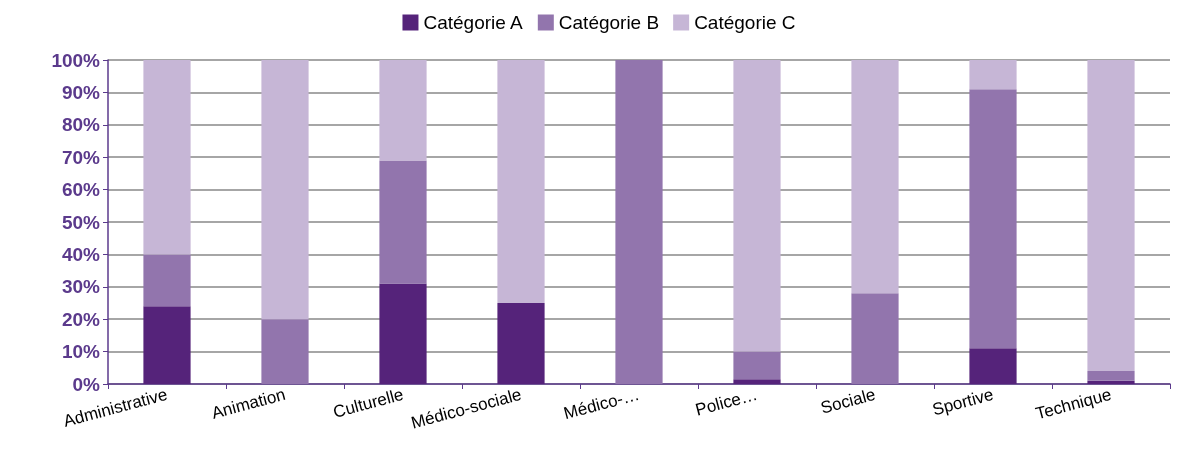 The image size is (1198, 471). Describe the element at coordinates (81, 157) in the screenshot. I see `y-tick-label: 70%` at that location.